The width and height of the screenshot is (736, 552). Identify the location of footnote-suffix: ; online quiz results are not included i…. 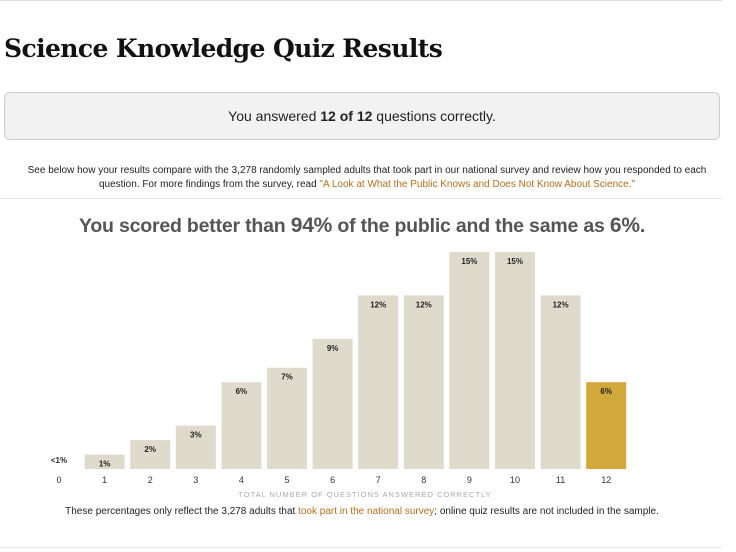
(546, 511).